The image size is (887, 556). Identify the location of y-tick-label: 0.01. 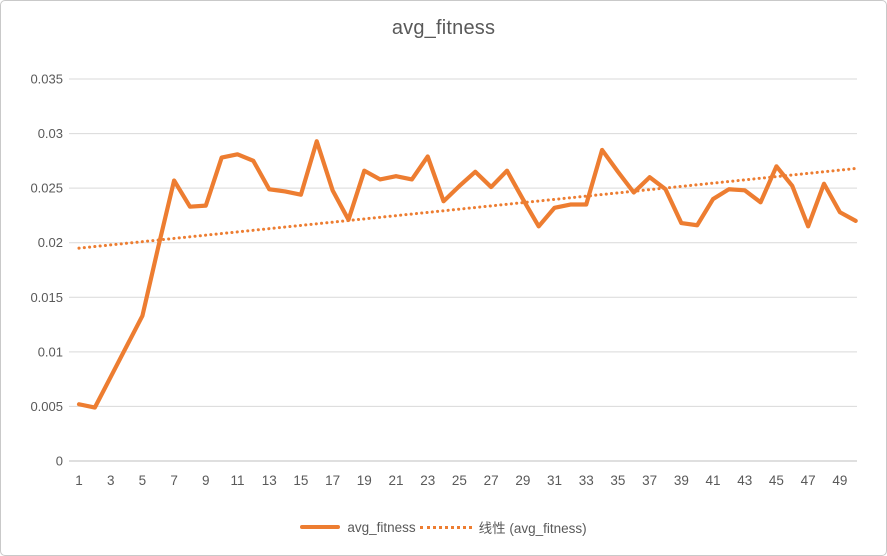
(50, 351).